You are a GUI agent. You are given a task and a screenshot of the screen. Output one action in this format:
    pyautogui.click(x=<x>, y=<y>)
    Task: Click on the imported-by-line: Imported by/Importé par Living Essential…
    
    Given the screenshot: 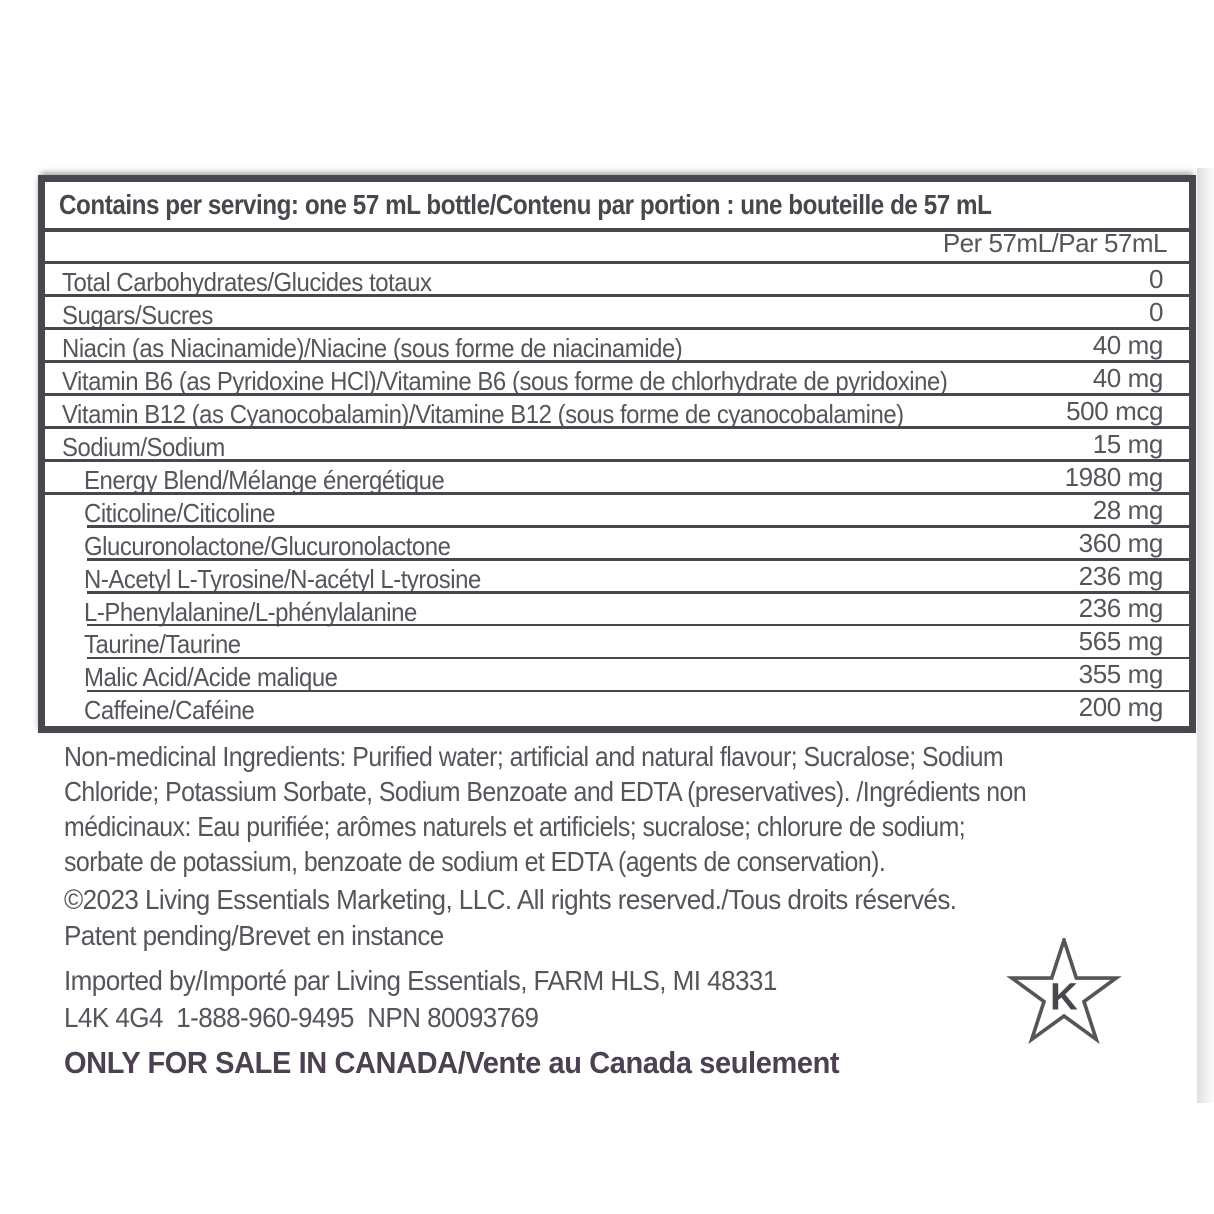 What is the action you would take?
    pyautogui.click(x=420, y=980)
    